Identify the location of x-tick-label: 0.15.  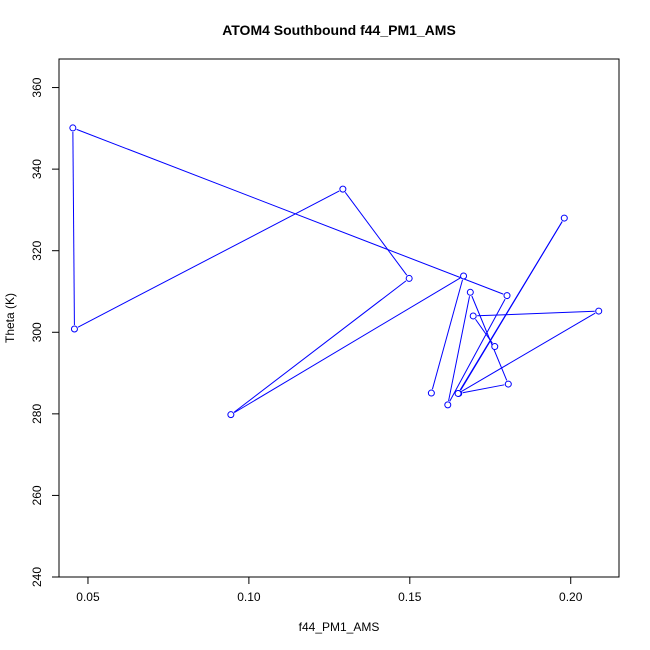
(410, 597).